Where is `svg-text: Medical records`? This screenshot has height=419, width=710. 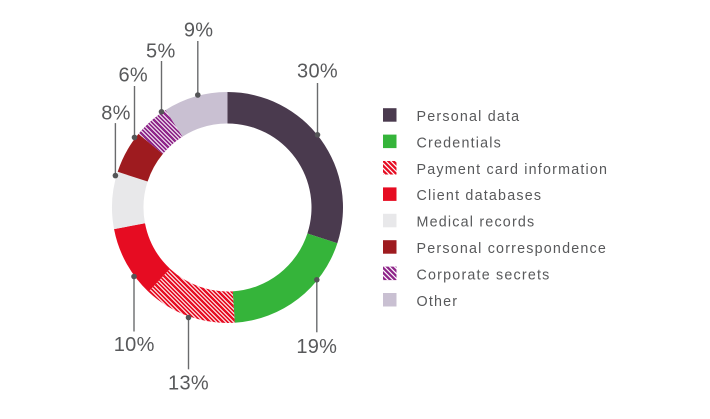 svg-text: Medical records is located at coordinates (476, 223).